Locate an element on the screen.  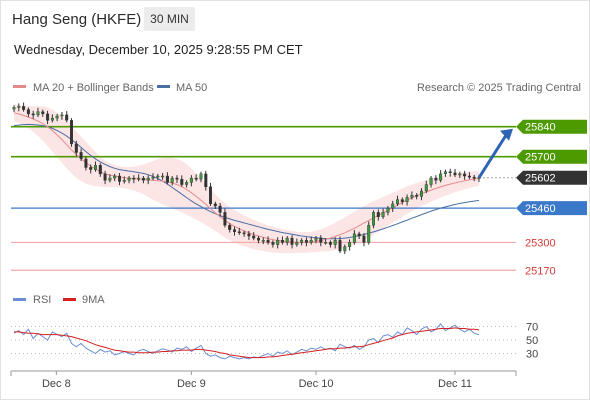
rsi-legend-swatch is located at coordinates (19, 299).